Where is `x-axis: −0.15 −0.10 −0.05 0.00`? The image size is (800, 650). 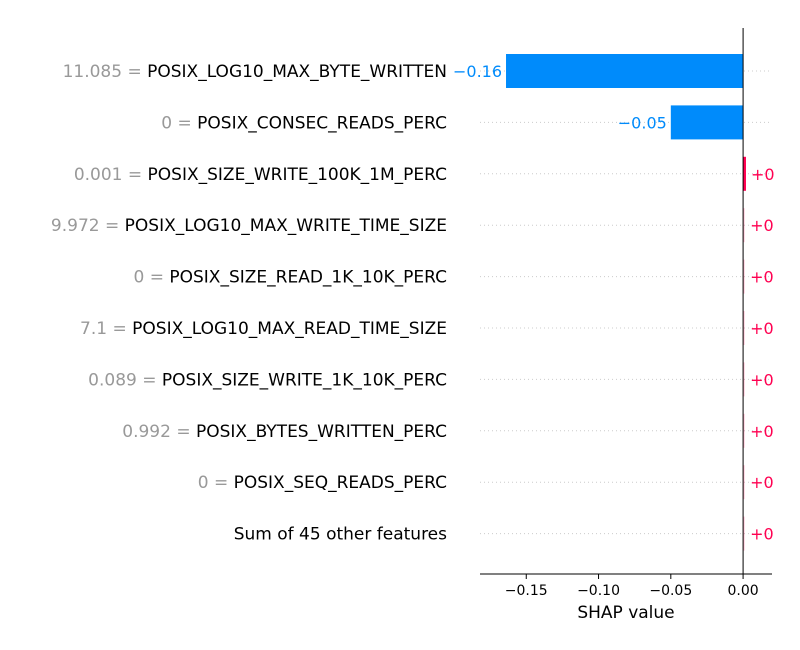
x-axis: −0.15 −0.10 −0.05 0.00 is located at coordinates (626, 586).